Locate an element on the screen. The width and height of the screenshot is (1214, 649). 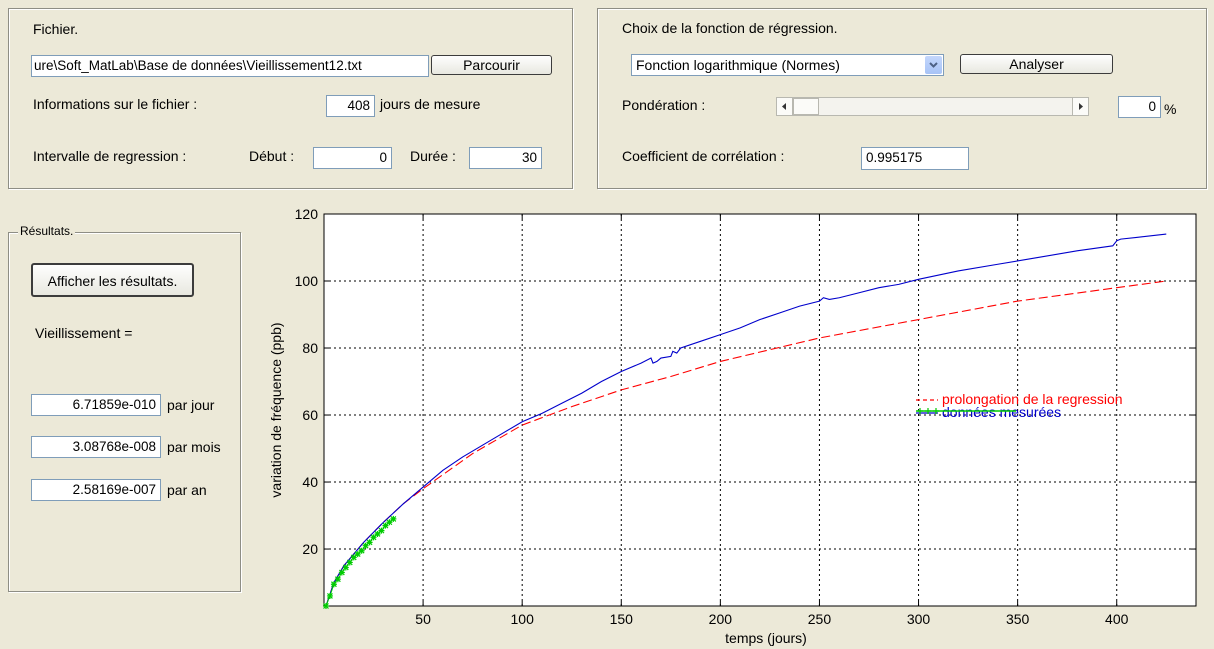
x-tick-label: 50 is located at coordinates (423, 619).